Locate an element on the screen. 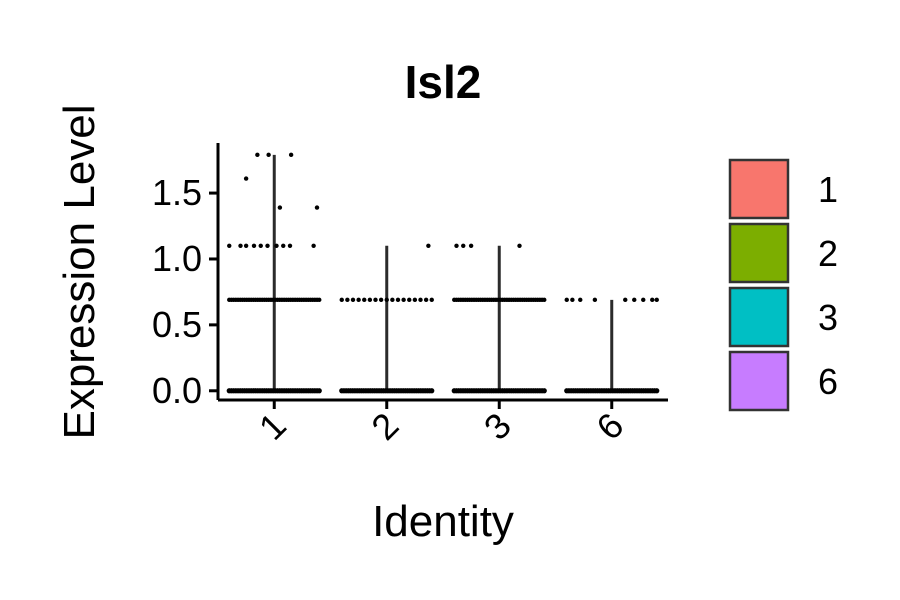  y-tick-label: 1.0 is located at coordinates (177, 258).